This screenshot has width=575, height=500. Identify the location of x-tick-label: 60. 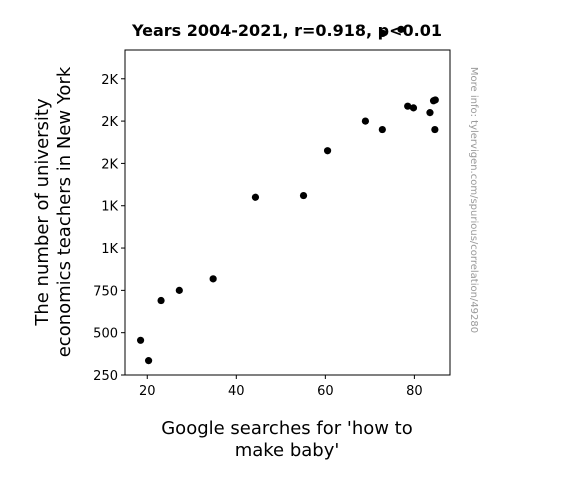
(325, 391).